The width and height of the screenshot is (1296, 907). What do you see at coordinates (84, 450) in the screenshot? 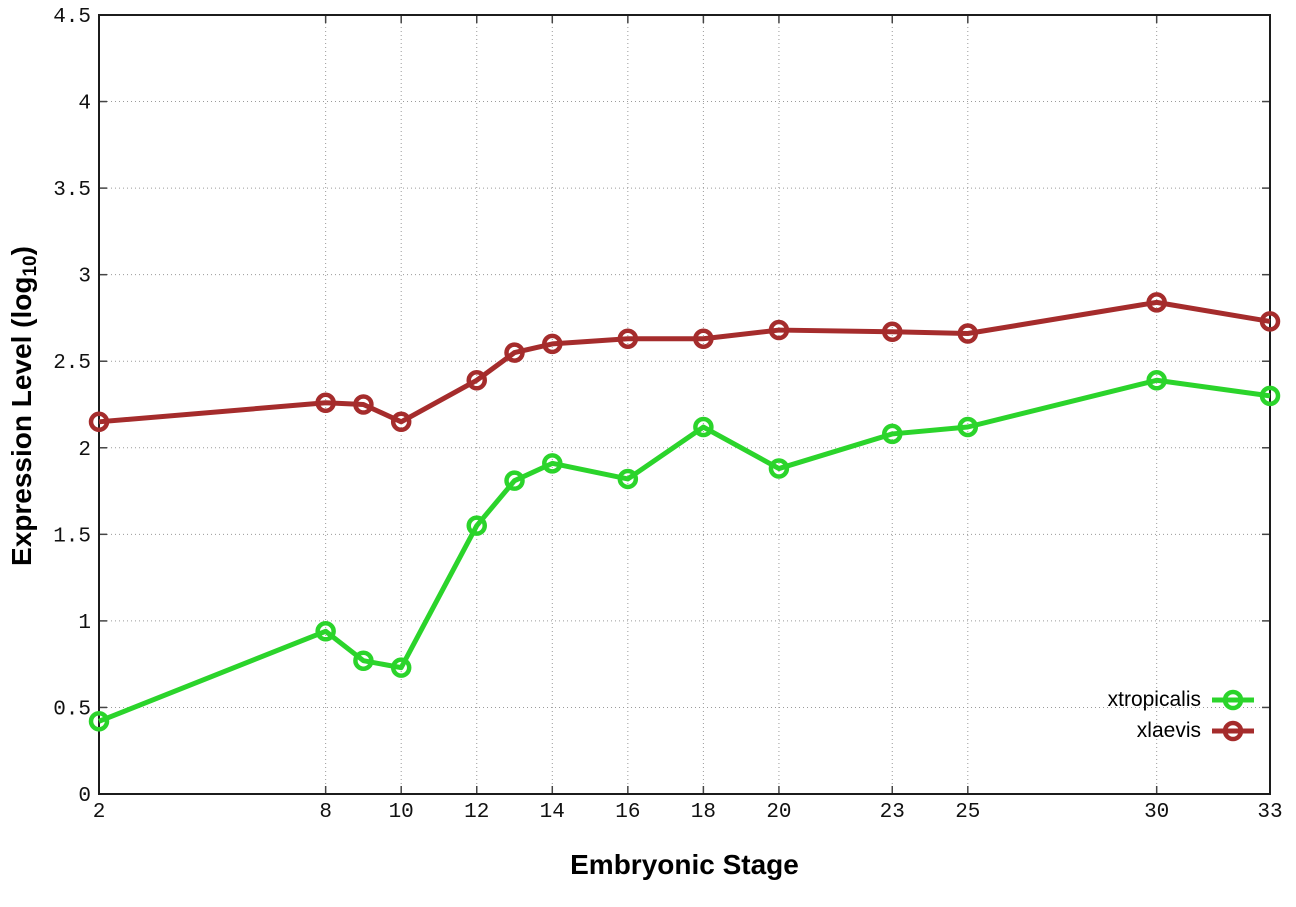
I see `y-tick-label: 2` at bounding box center [84, 450].